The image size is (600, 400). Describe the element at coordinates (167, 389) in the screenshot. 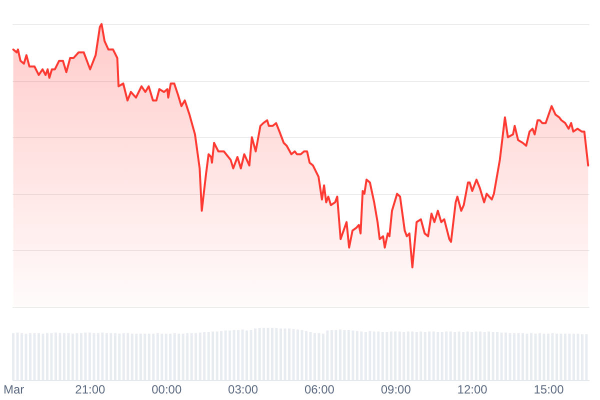

I see `x-tick-label: 00:00` at that location.